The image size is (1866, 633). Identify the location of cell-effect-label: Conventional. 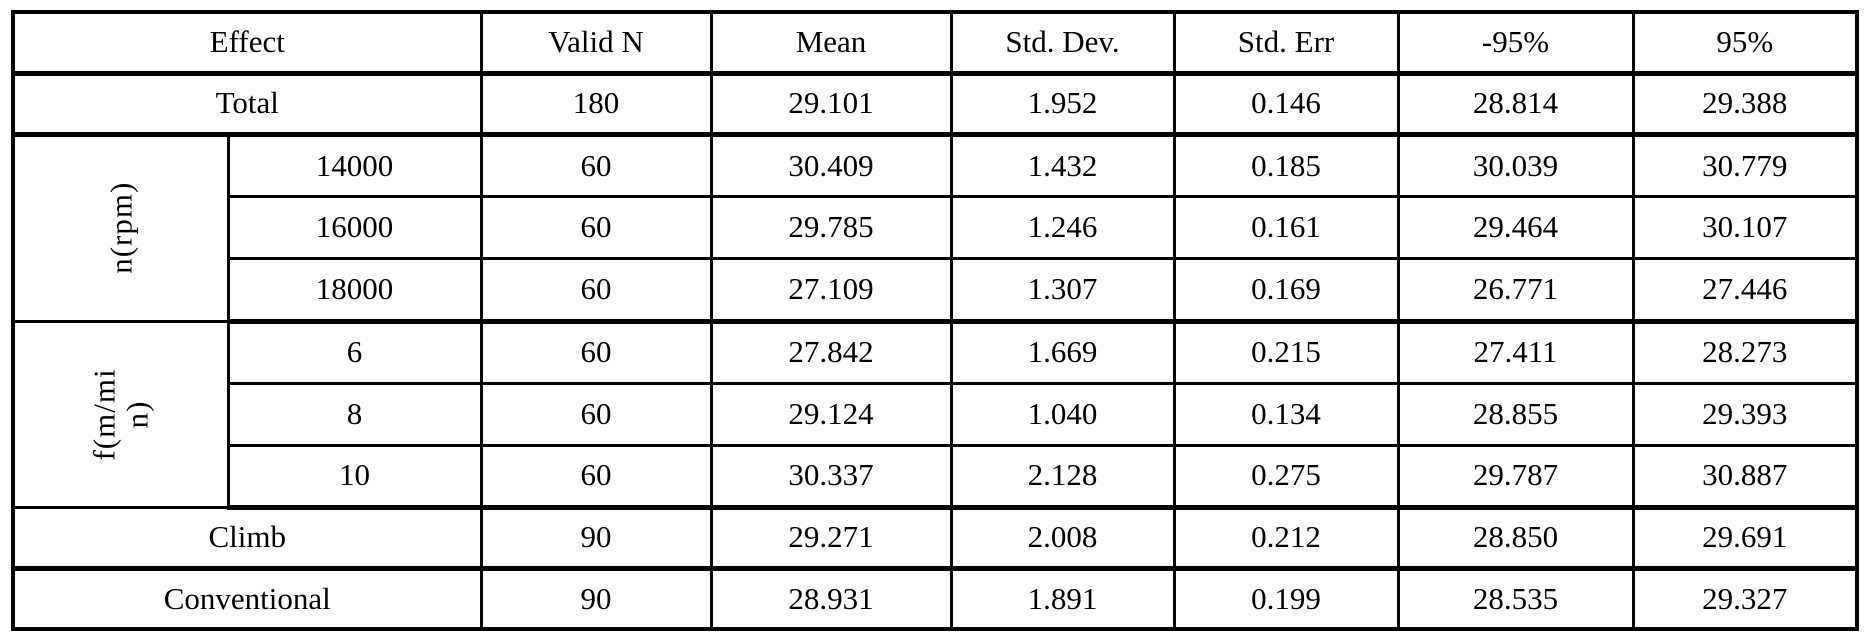
(247, 598).